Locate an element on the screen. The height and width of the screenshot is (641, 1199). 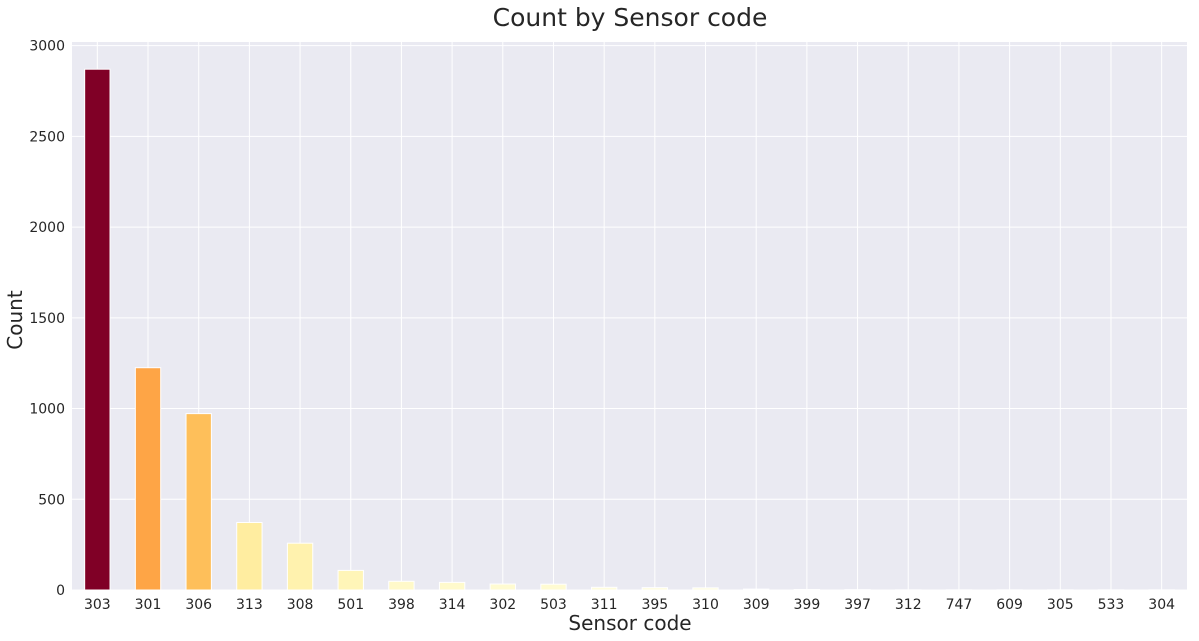
y-tick-label: 2000 is located at coordinates (47, 228).